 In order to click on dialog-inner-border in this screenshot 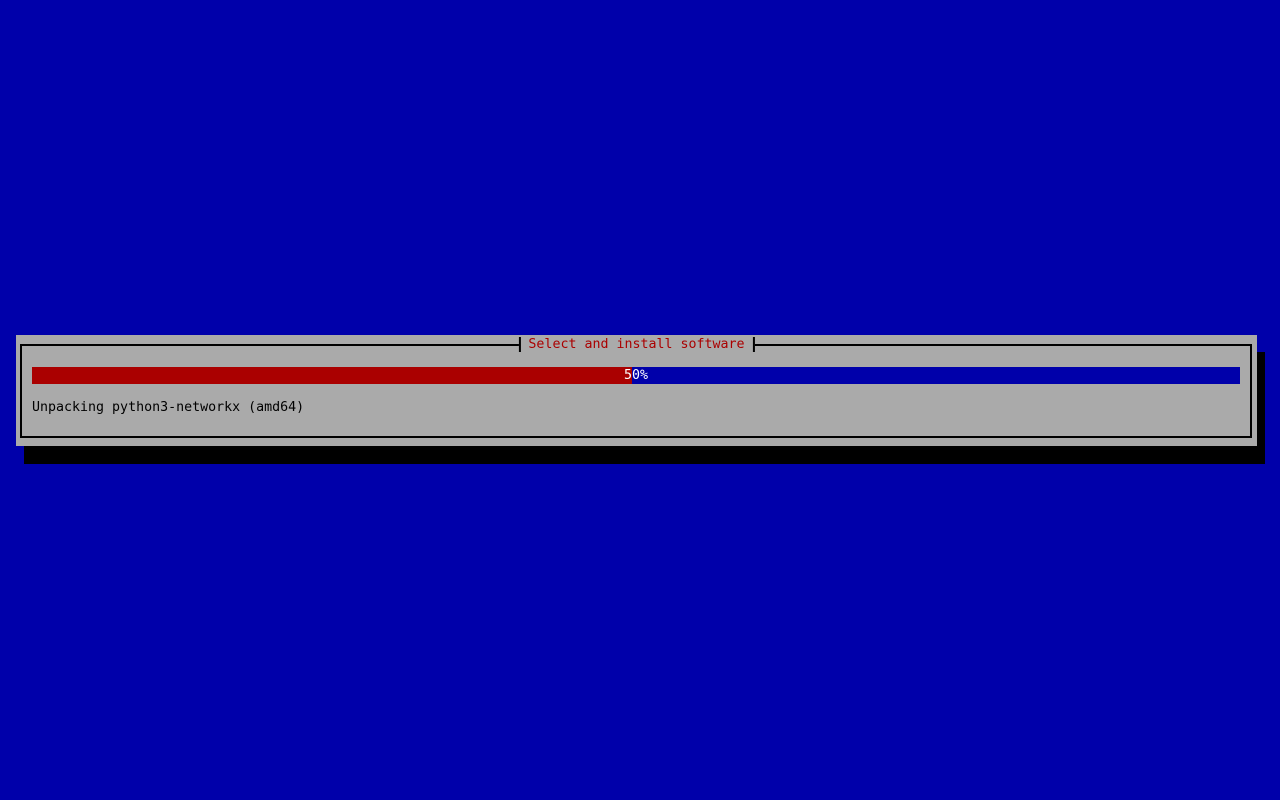, I will do `click(636, 391)`.